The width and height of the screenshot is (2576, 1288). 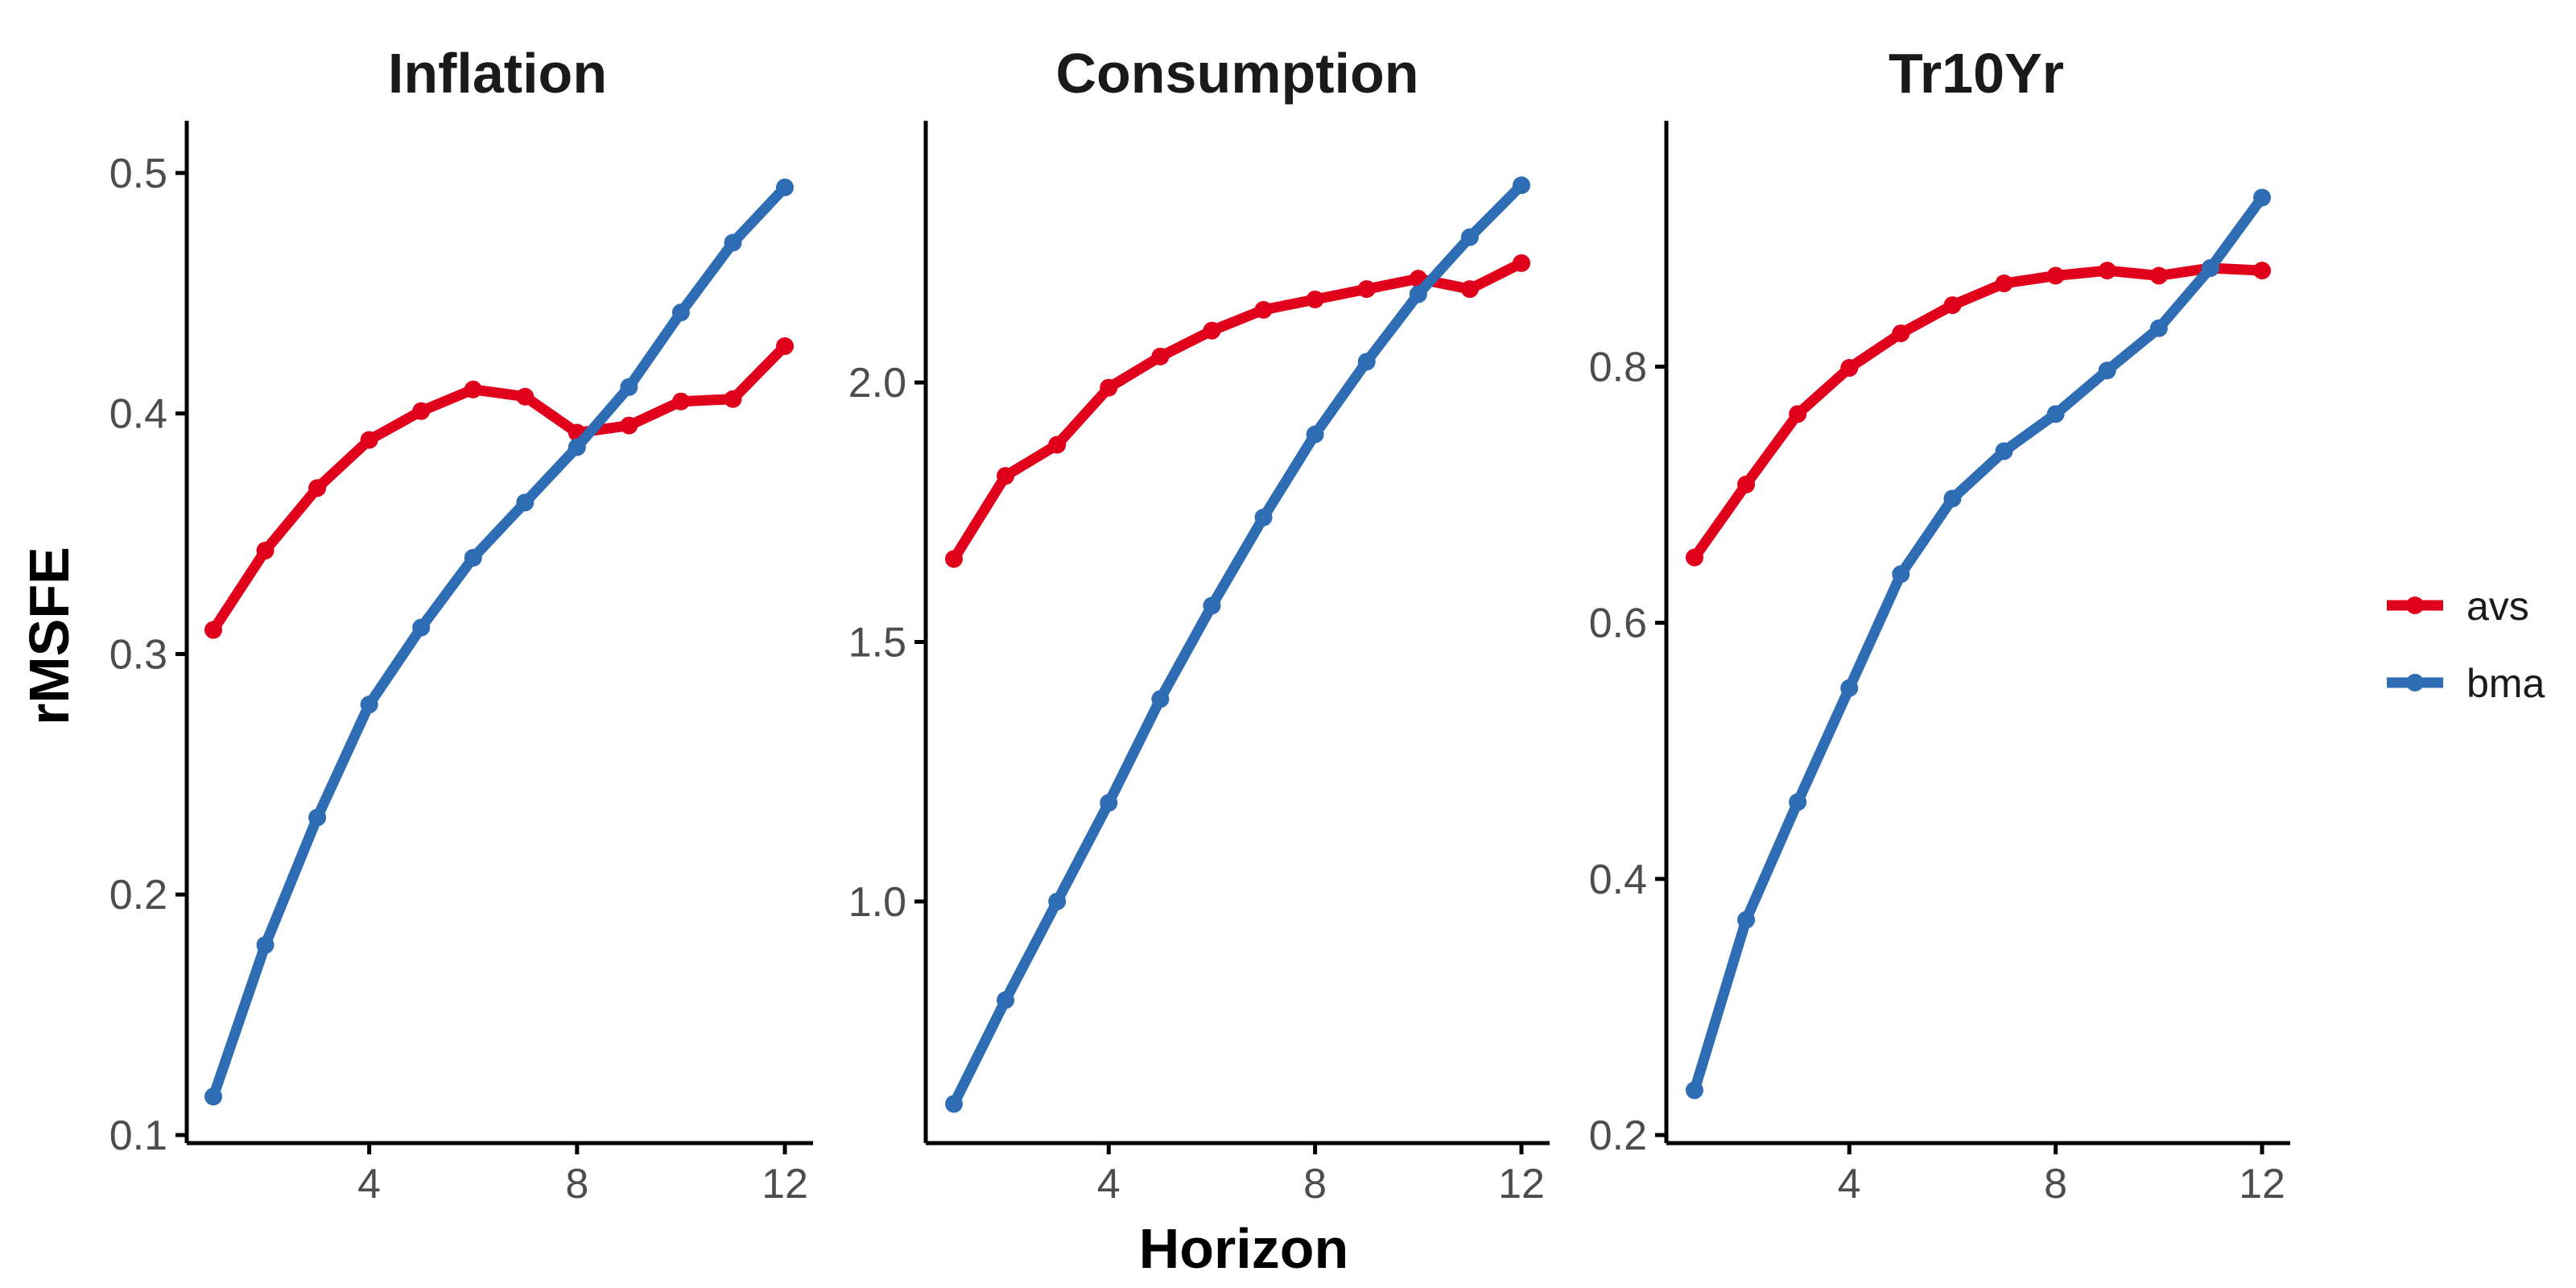 What do you see at coordinates (877, 643) in the screenshot?
I see `y-tick-label: 1.5` at bounding box center [877, 643].